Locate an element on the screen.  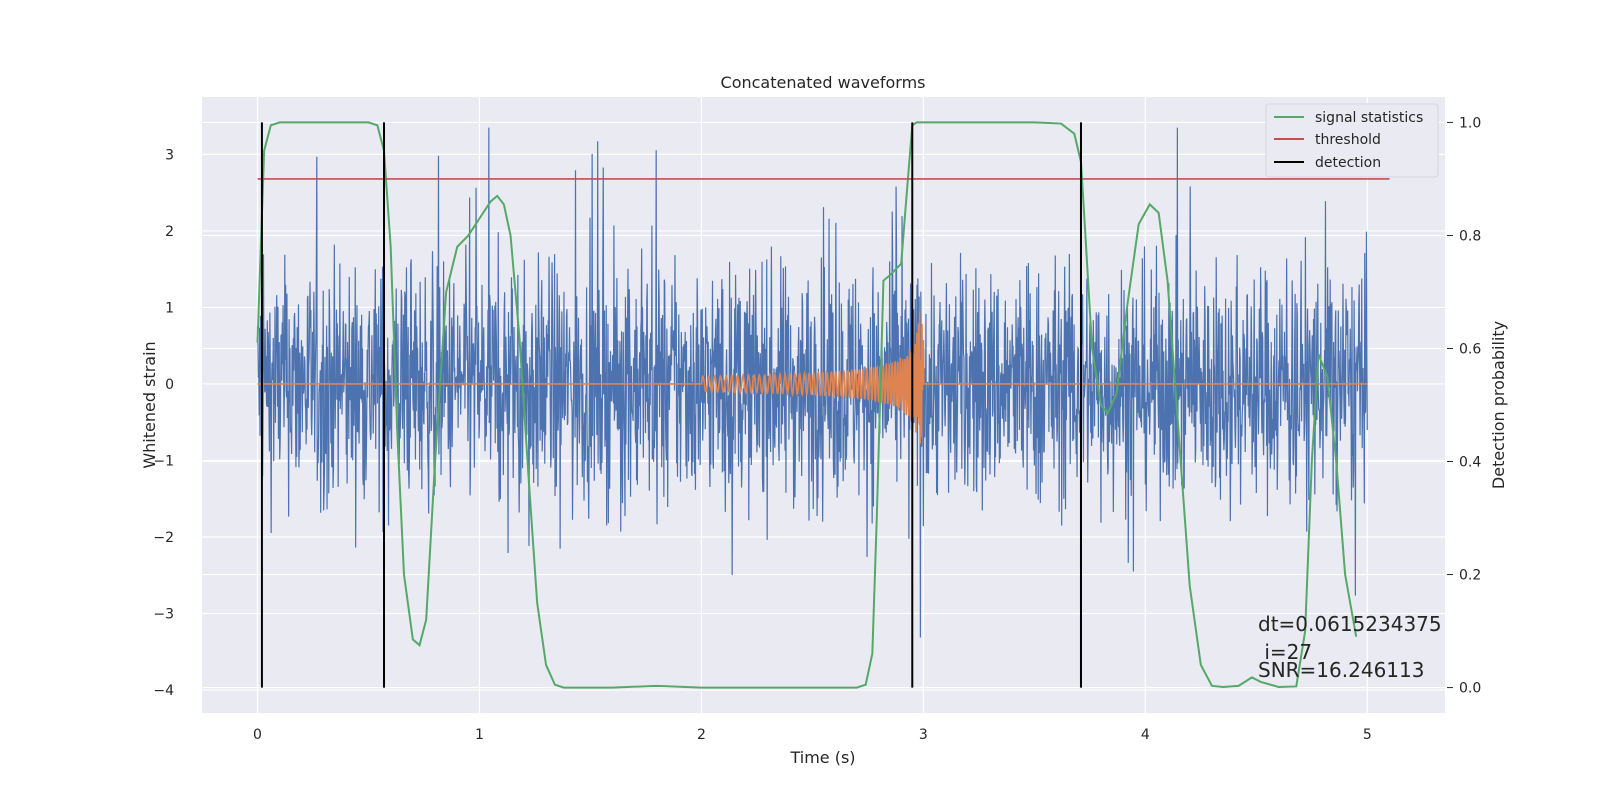
annotation-index: i=27 is located at coordinates (1285, 652).